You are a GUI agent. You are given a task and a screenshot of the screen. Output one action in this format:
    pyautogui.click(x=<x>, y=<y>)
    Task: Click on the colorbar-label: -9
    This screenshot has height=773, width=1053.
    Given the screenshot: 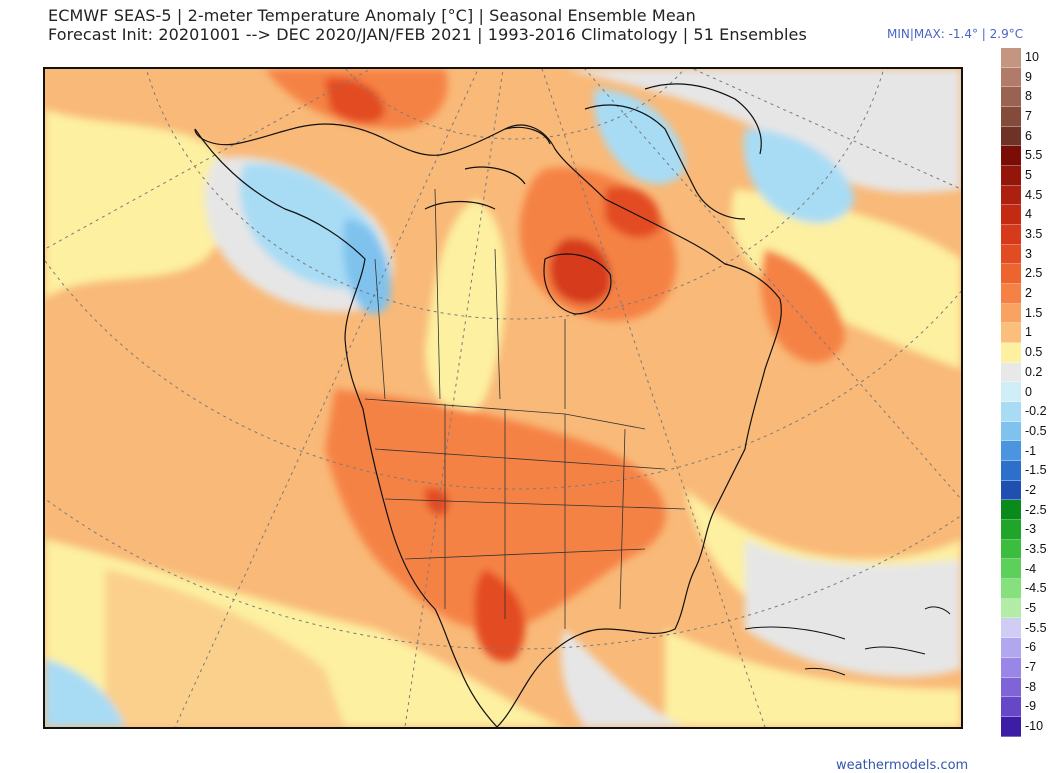 What is the action you would take?
    pyautogui.click(x=1031, y=706)
    